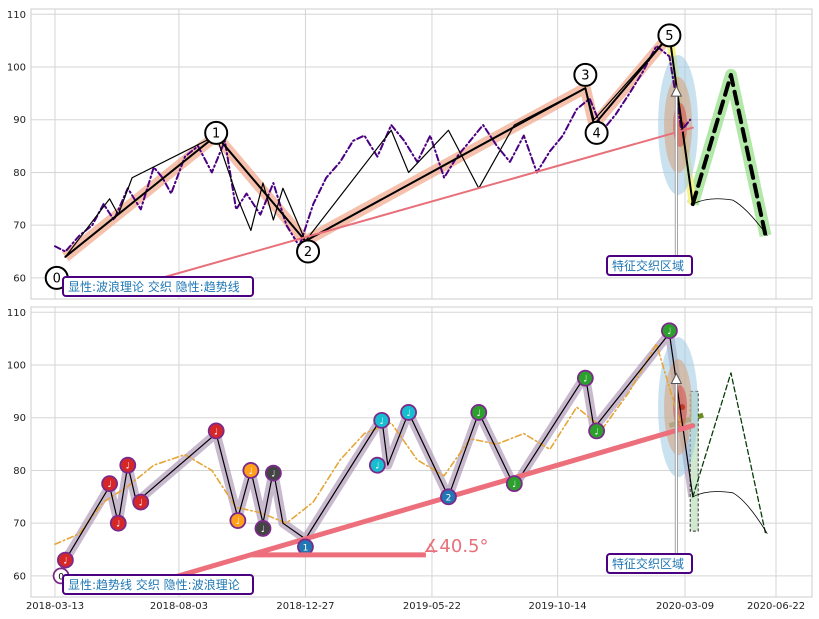 This screenshot has width=819, height=619. Describe the element at coordinates (685, 606) in the screenshot. I see `x-tick-label: 2020-03-09` at that location.